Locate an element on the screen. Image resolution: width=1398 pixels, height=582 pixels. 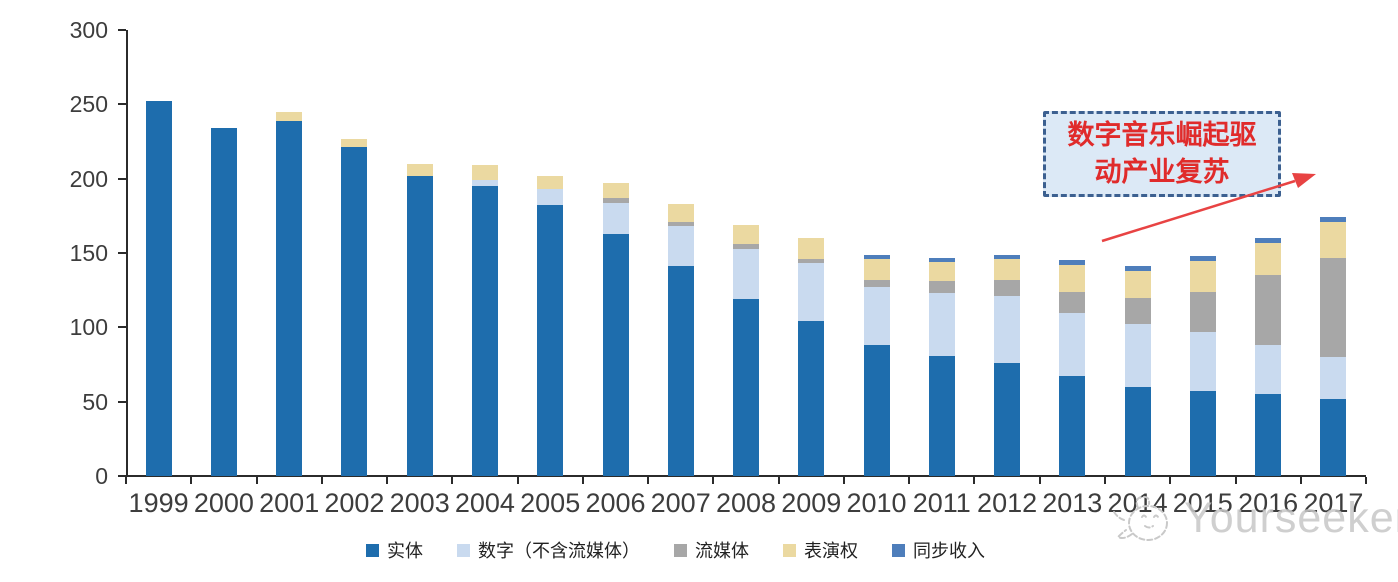
legend-label: 同步收入 is located at coordinates (949, 551).